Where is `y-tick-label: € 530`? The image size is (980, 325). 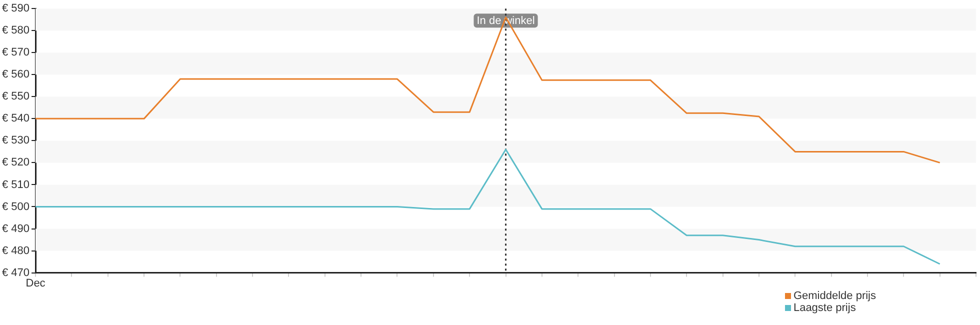
y-tick-label: € 530 is located at coordinates (16, 140).